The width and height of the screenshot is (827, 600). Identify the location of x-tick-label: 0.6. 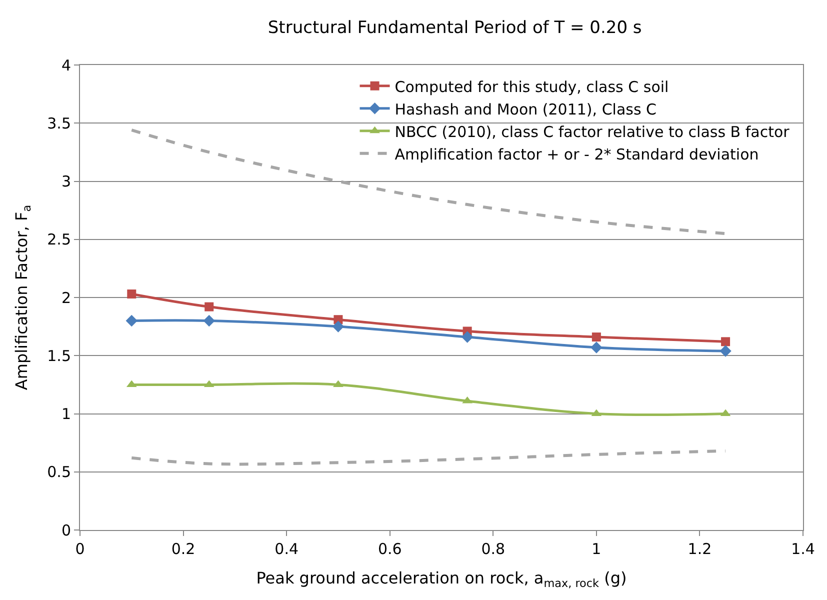
(390, 549).